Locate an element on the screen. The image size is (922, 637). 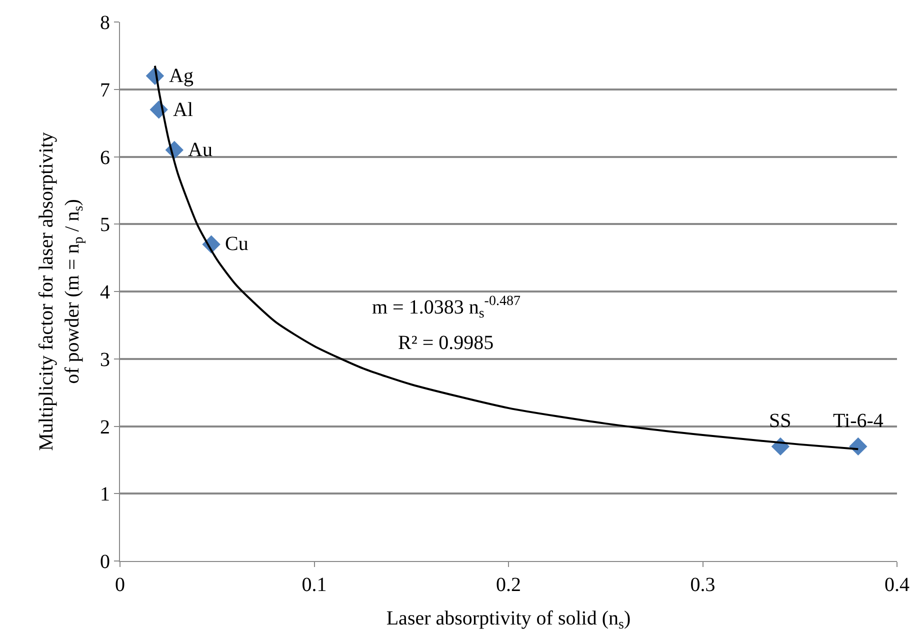
x-tick-label: 0.3 is located at coordinates (703, 585).